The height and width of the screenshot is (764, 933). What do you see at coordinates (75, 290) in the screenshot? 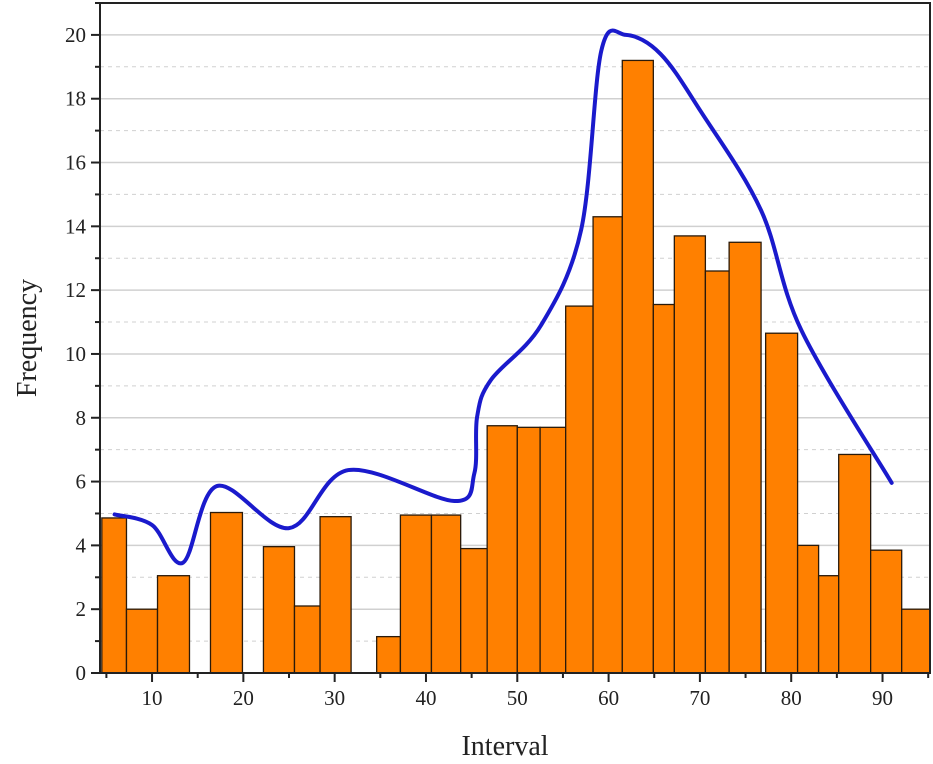
I see `y-tick-label: 12` at bounding box center [75, 290].